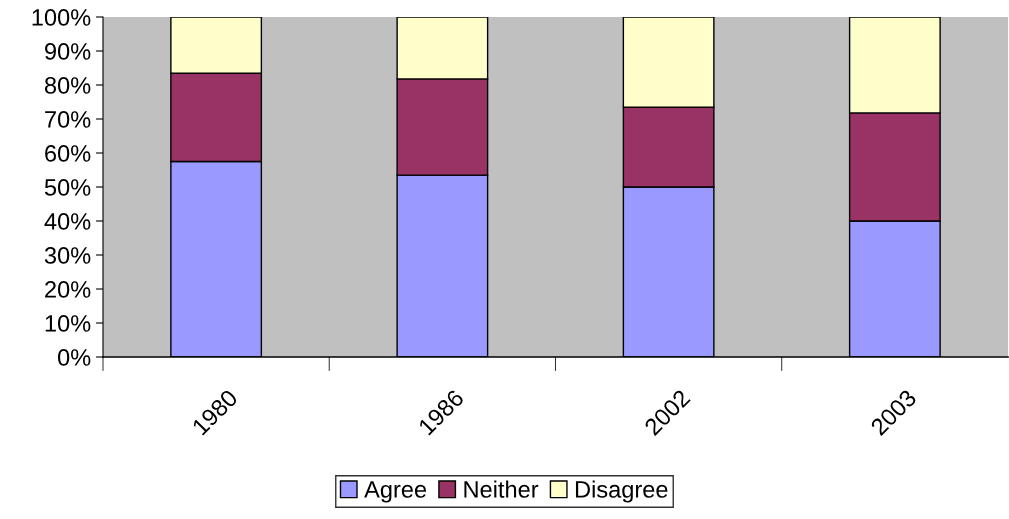 This screenshot has height=519, width=1009. I want to click on y-tick-label: 60%, so click(68, 153).